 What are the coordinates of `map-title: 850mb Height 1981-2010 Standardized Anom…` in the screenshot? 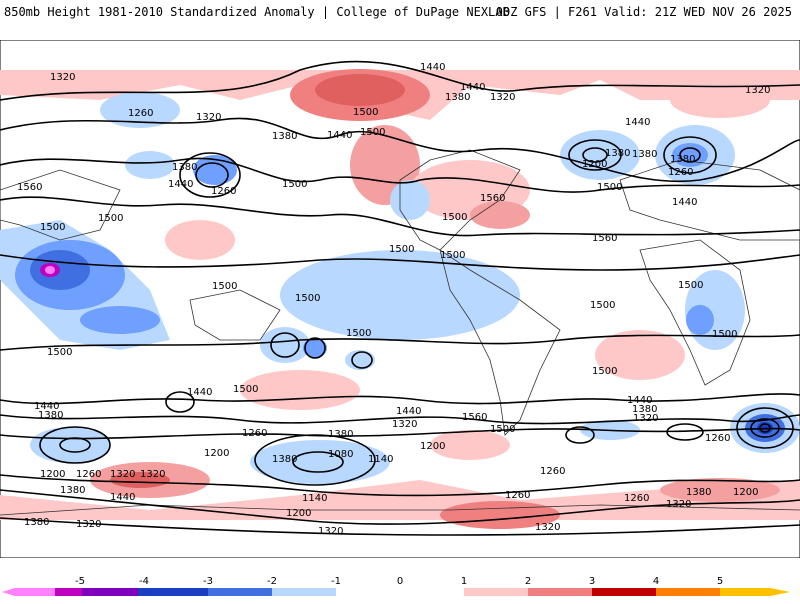 It's located at (257, 12).